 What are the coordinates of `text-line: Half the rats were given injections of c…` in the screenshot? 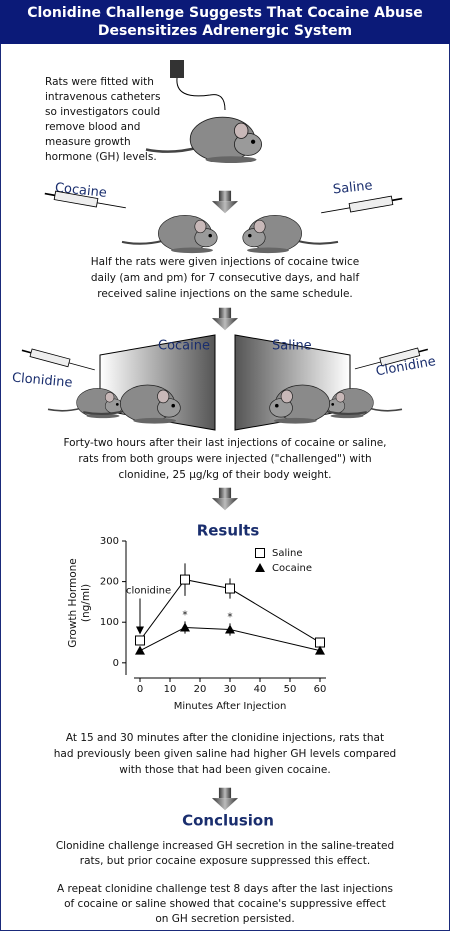 It's located at (225, 262).